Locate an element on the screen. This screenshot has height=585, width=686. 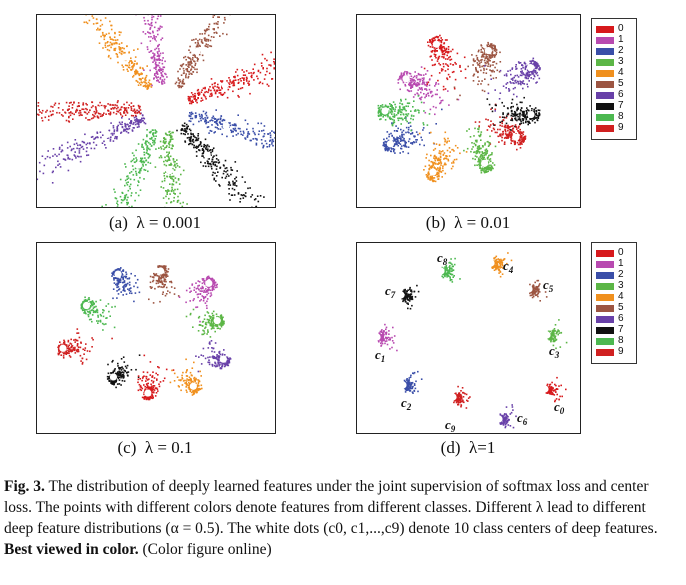
panel-d-scatter: c0 c1 c2 c3 c4 c5 c6 c7 c8 c9 is located at coordinates (468, 338).